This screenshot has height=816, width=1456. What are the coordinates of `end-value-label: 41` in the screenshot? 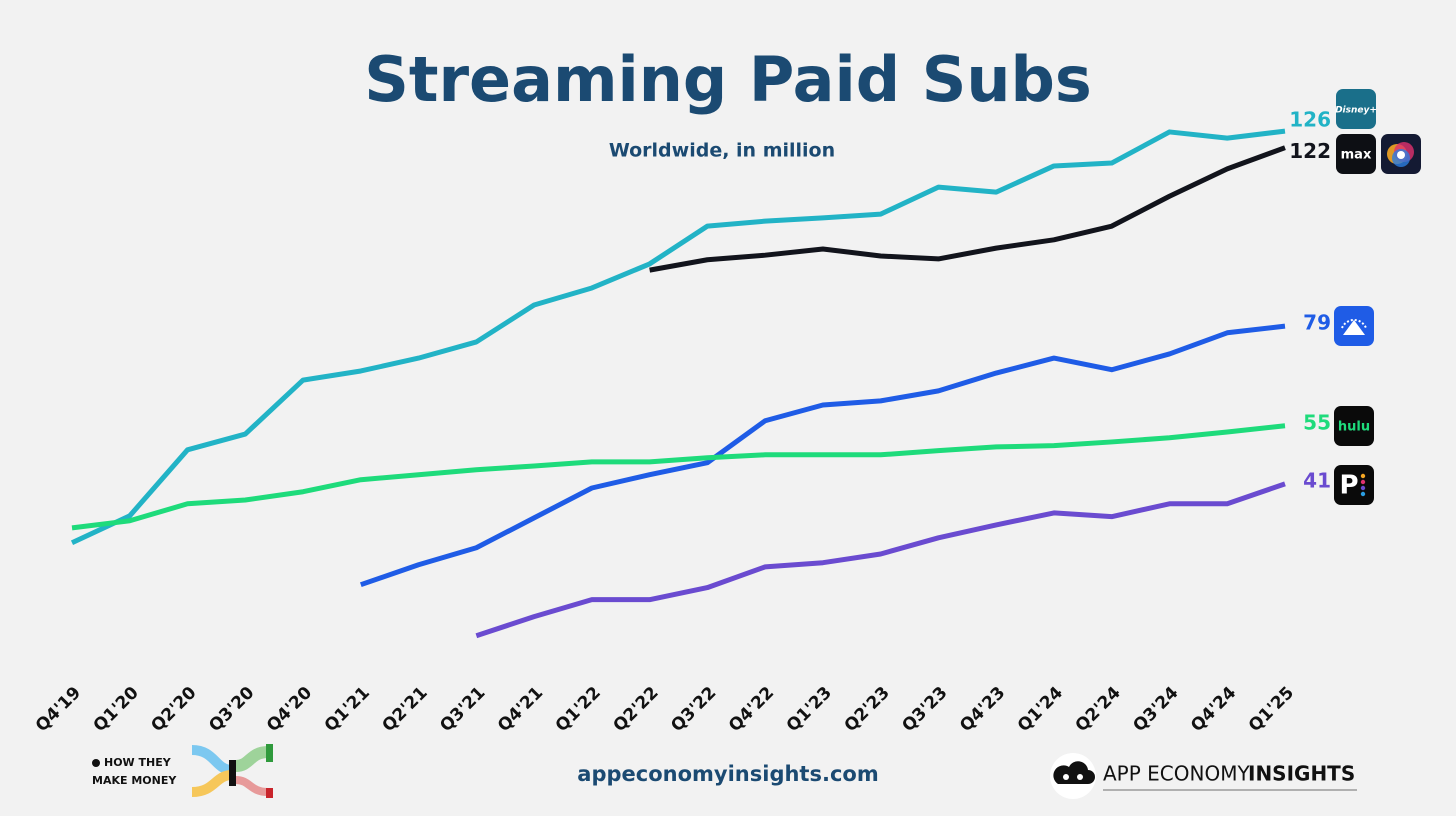 It's located at (1317, 480).